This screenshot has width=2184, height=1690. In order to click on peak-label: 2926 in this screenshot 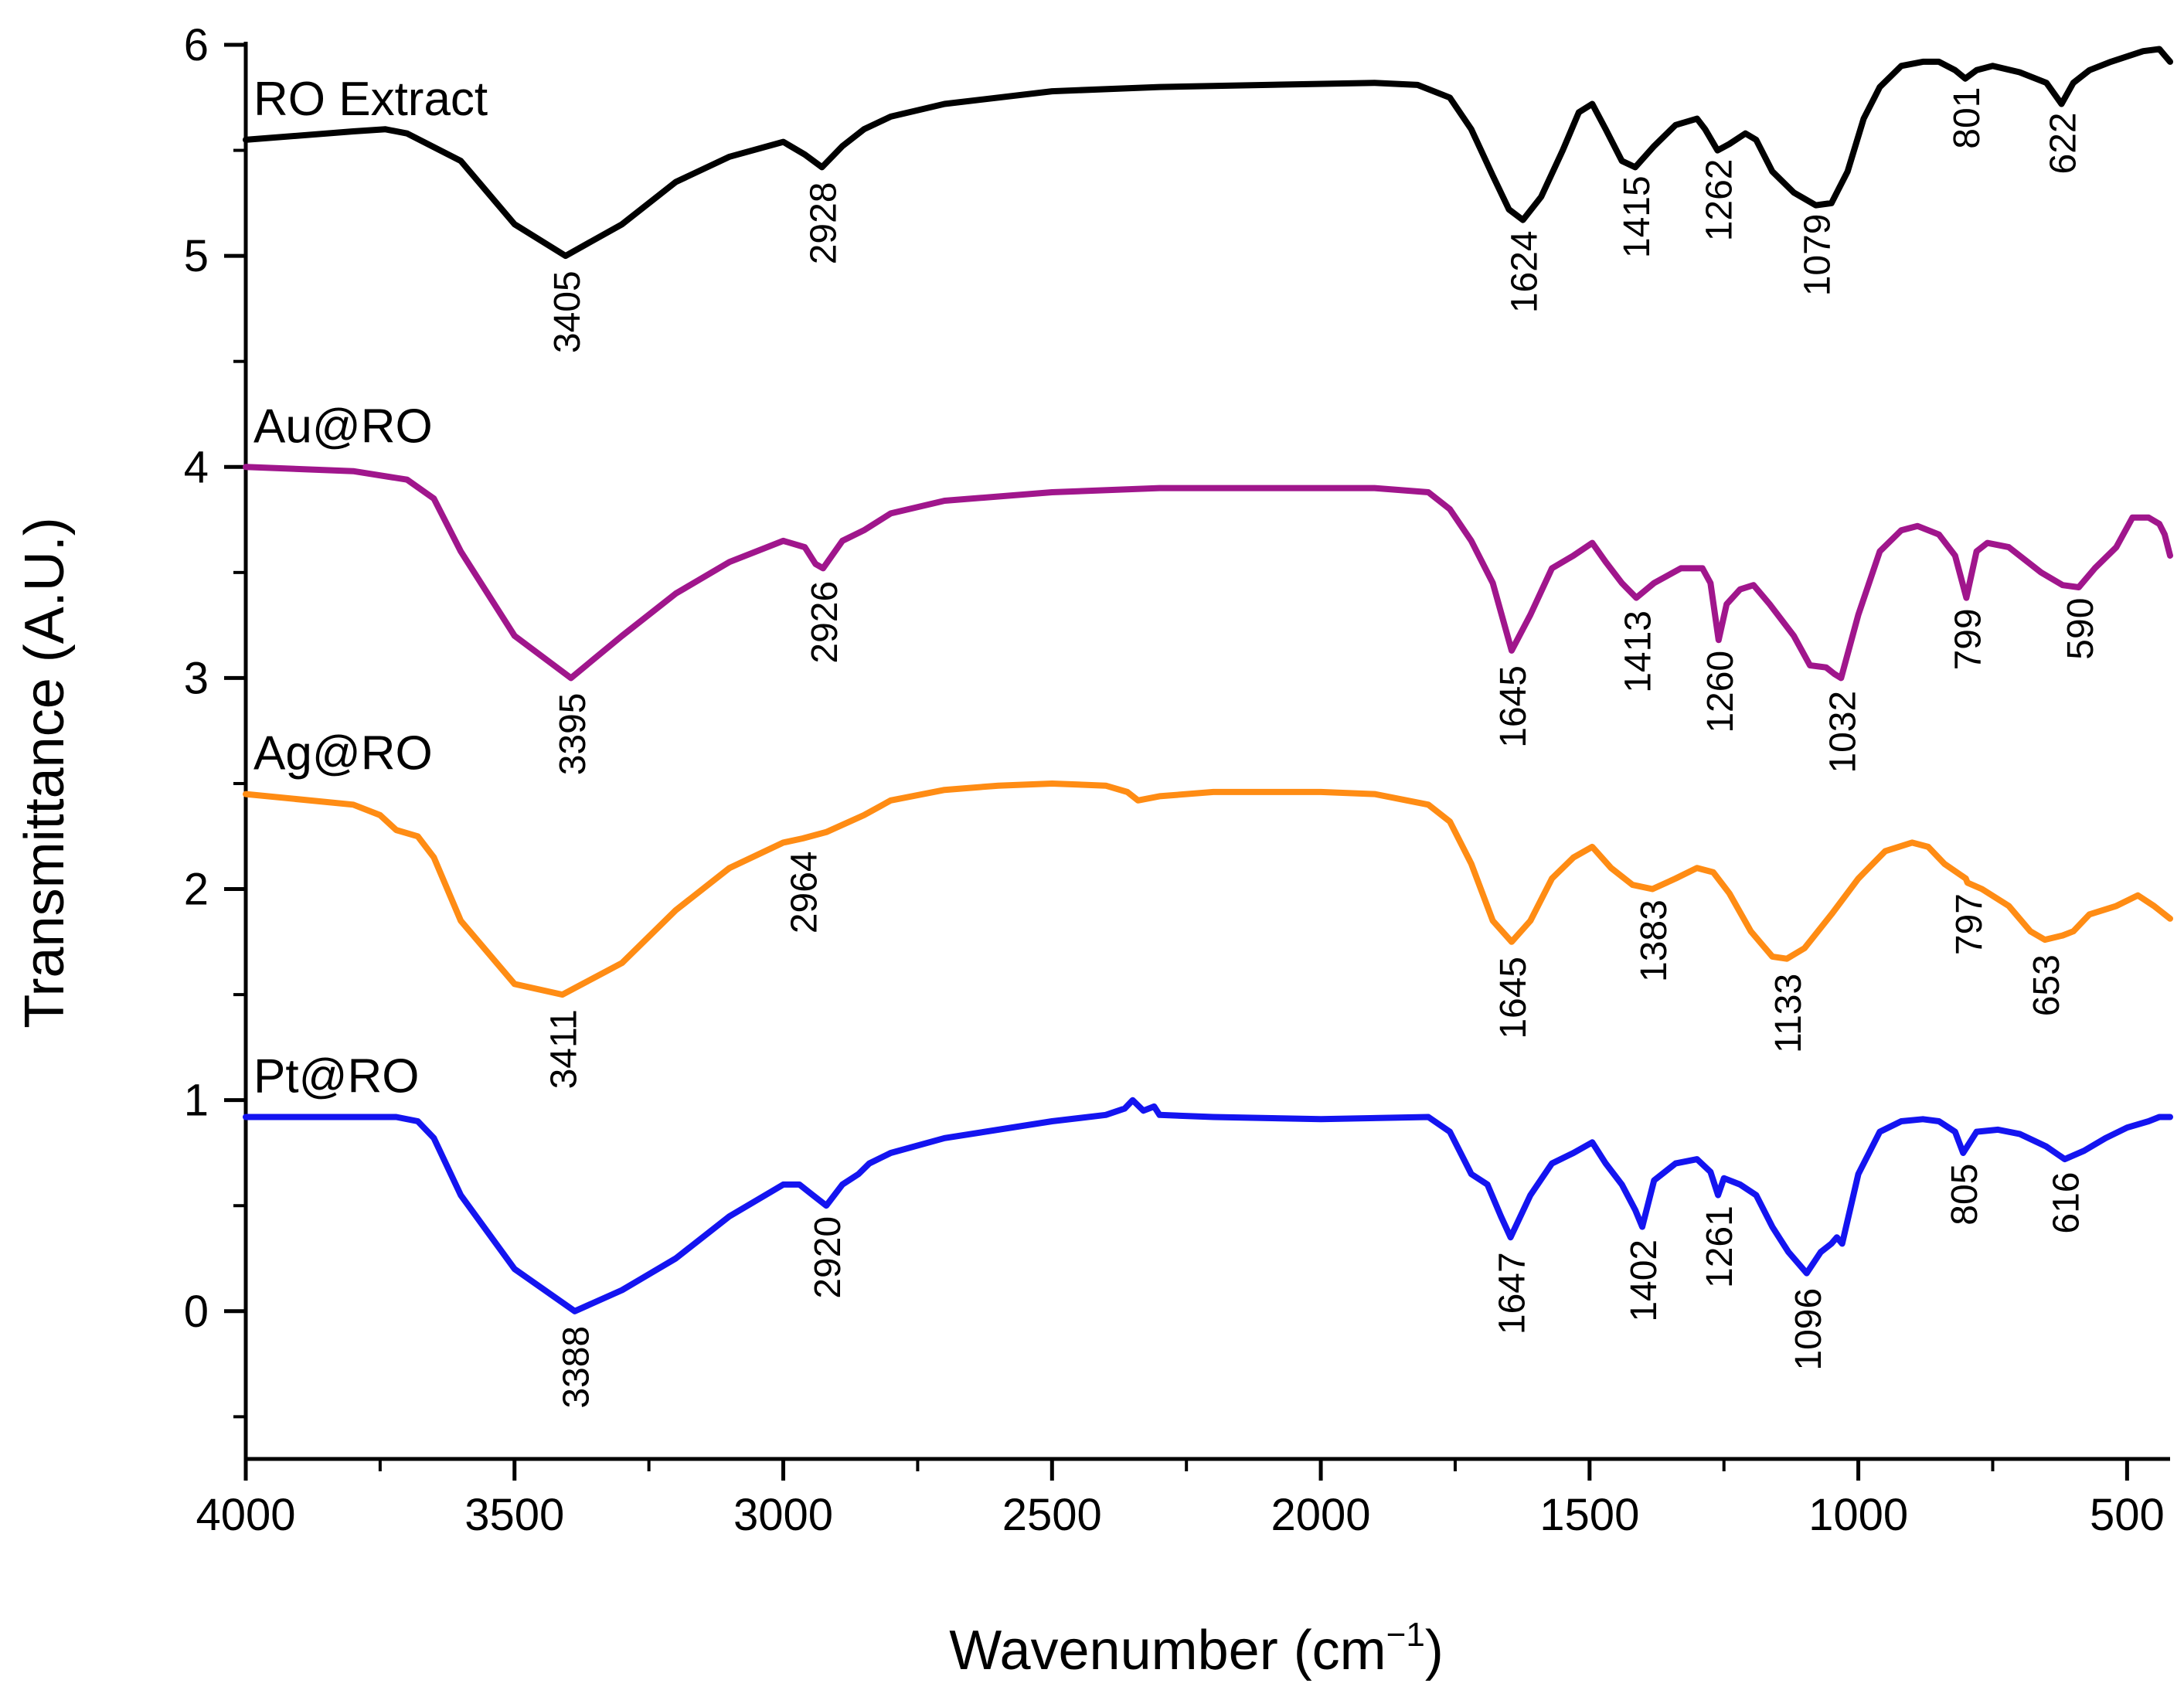, I will do `click(825, 622)`.